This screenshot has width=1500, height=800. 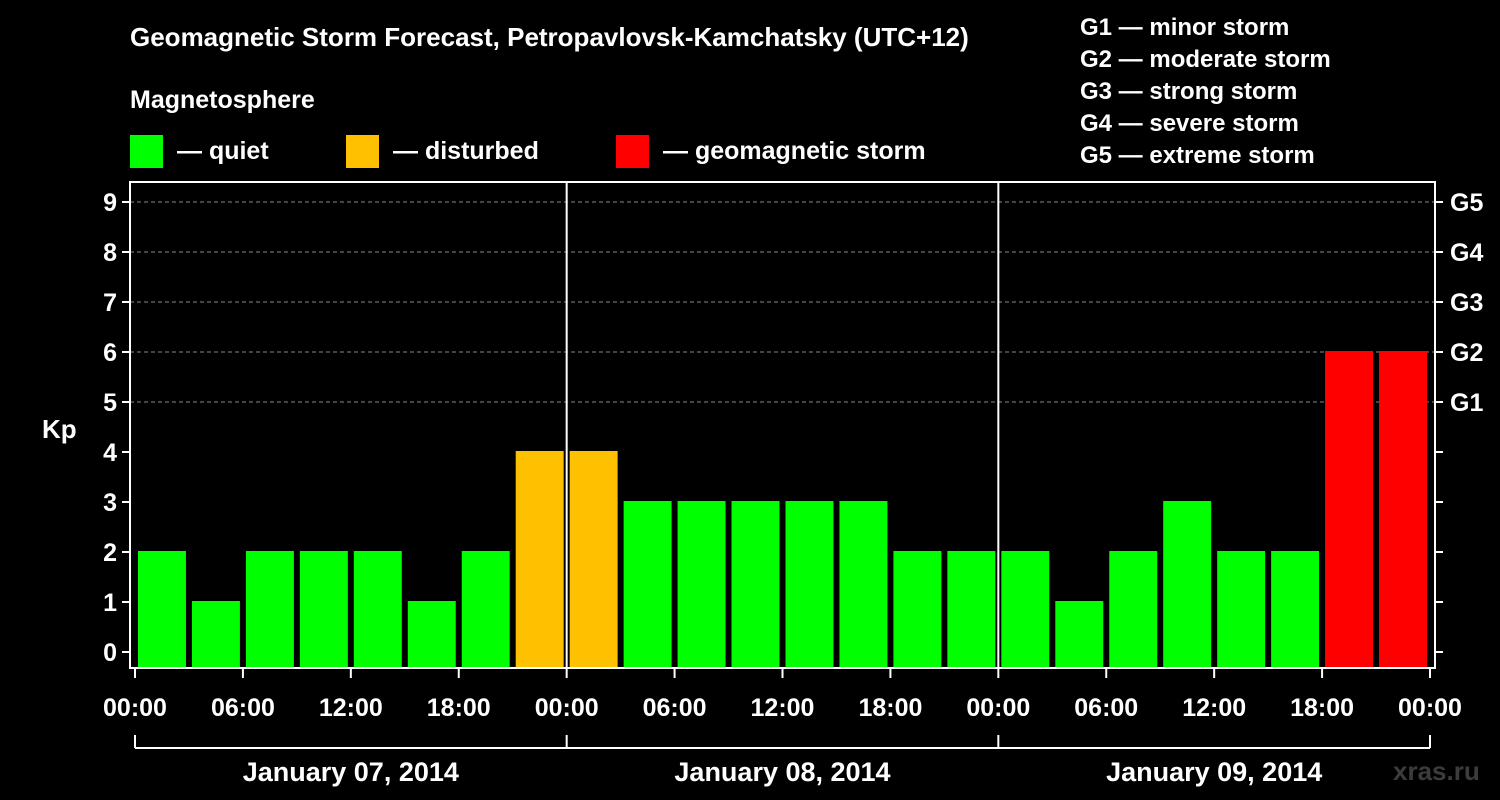 What do you see at coordinates (782, 772) in the screenshot?
I see `date-label: January 08, 2014` at bounding box center [782, 772].